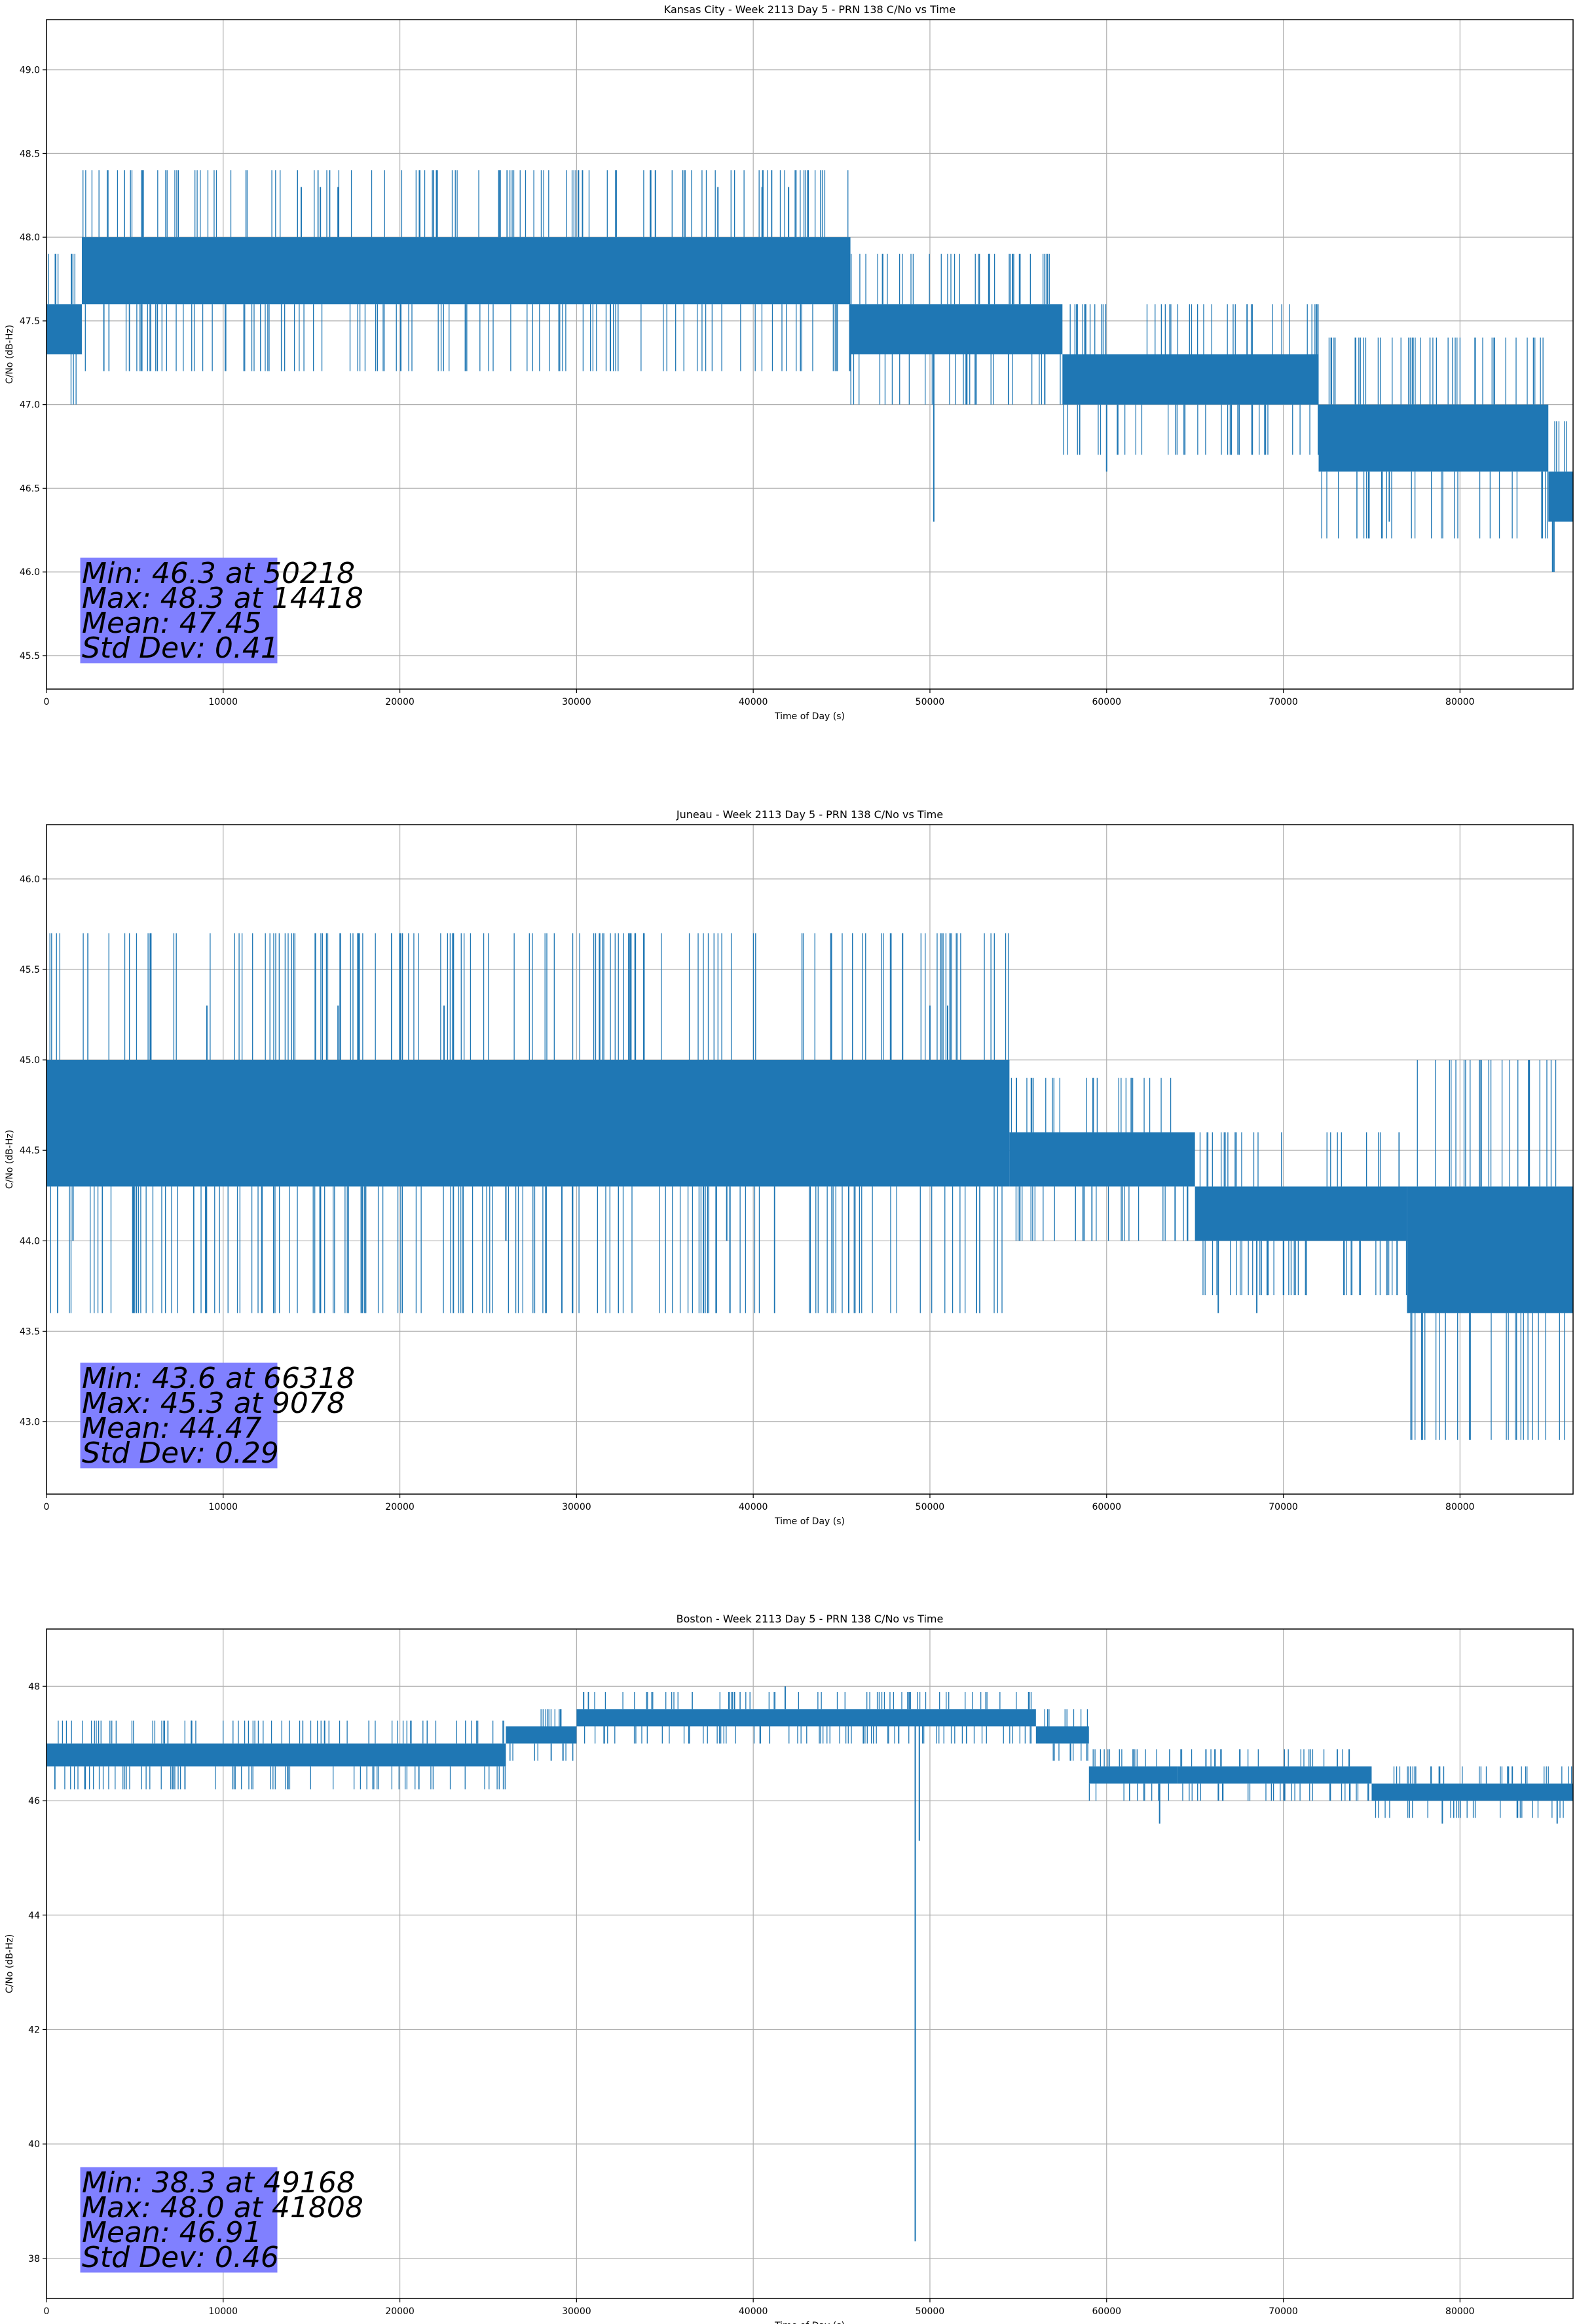 This screenshot has width=1577, height=2324. Describe the element at coordinates (34, 2144) in the screenshot. I see `y-tick-label-2: 40` at that location.